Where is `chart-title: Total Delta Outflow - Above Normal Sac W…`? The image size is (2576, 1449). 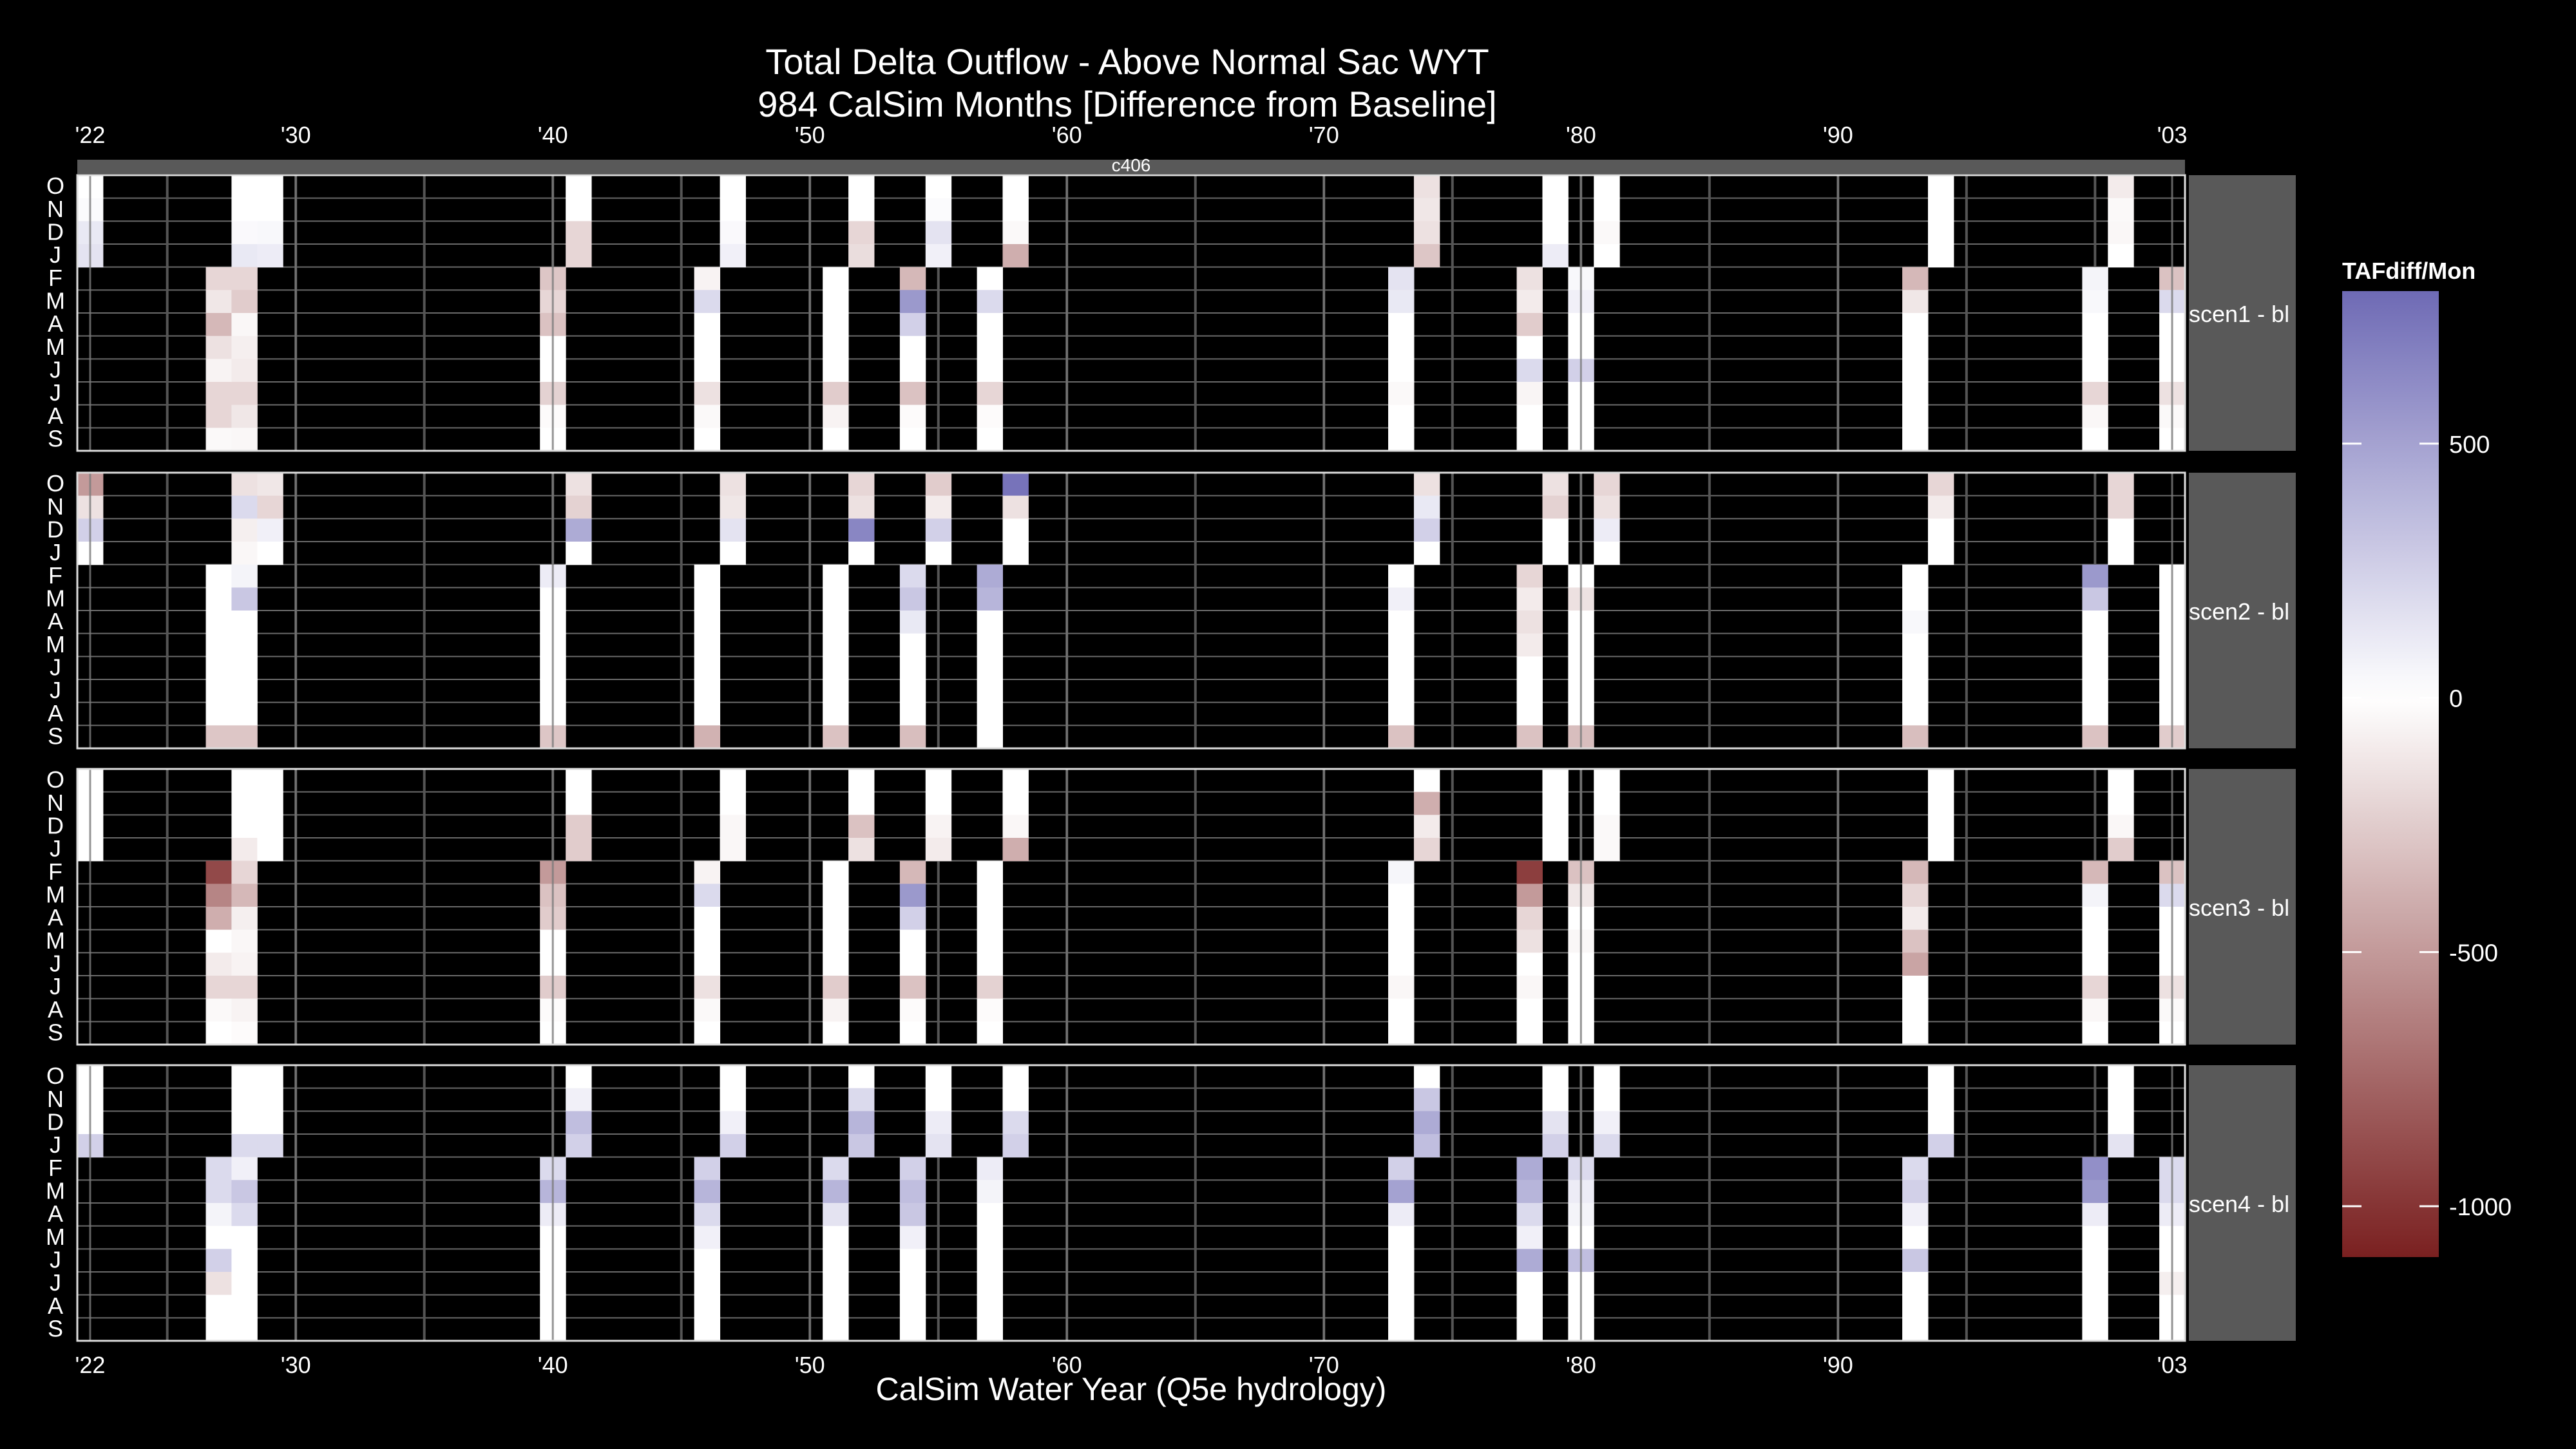
chart-title: Total Delta Outflow - Above Normal Sac W… is located at coordinates (1127, 62).